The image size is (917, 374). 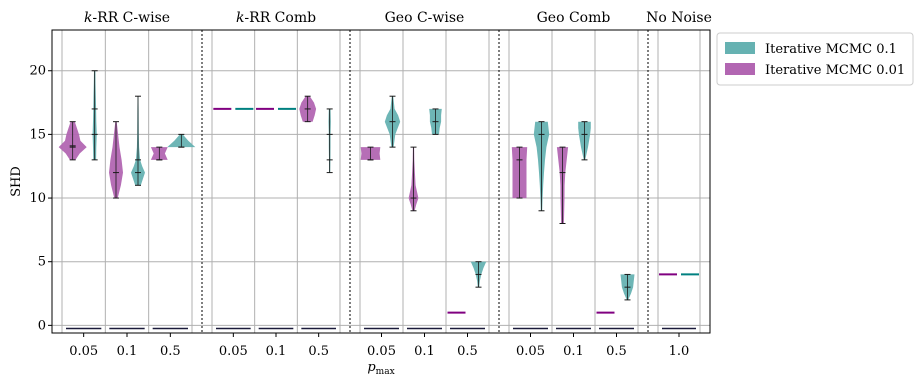 What do you see at coordinates (42, 262) in the screenshot?
I see `y-tick-label: 5` at bounding box center [42, 262].